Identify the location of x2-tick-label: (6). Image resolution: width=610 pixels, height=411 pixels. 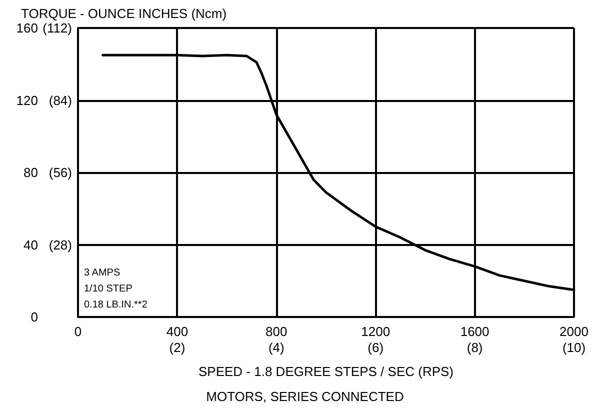
(376, 347).